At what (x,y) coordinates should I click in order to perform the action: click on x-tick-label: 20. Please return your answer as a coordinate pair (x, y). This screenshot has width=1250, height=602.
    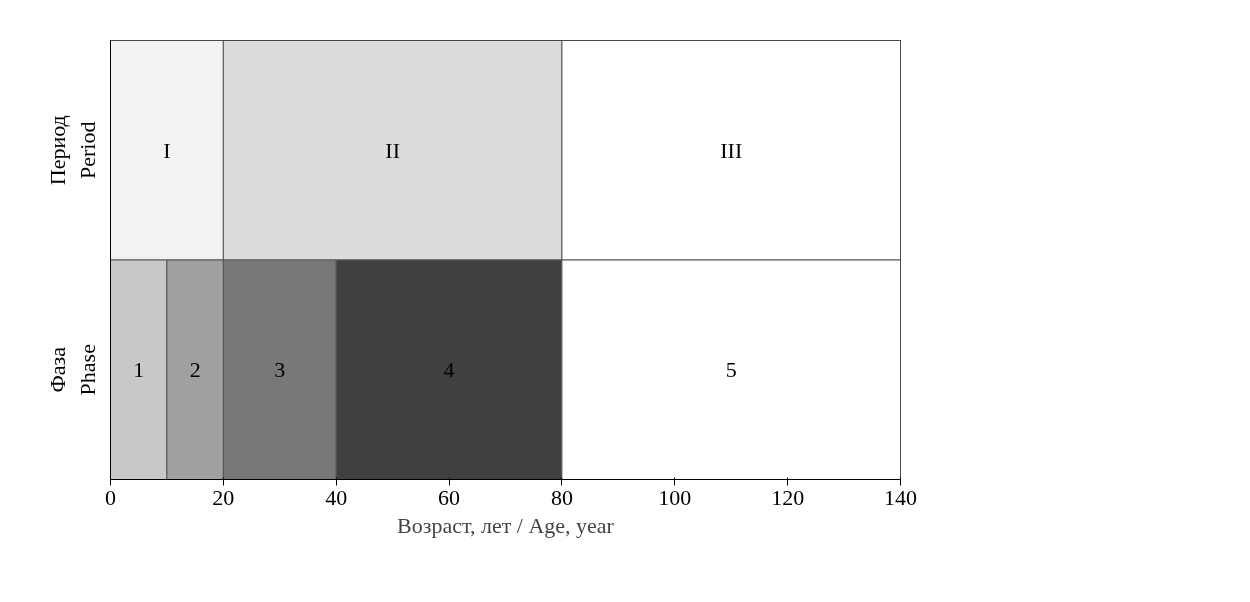
    Looking at the image, I should click on (223, 497).